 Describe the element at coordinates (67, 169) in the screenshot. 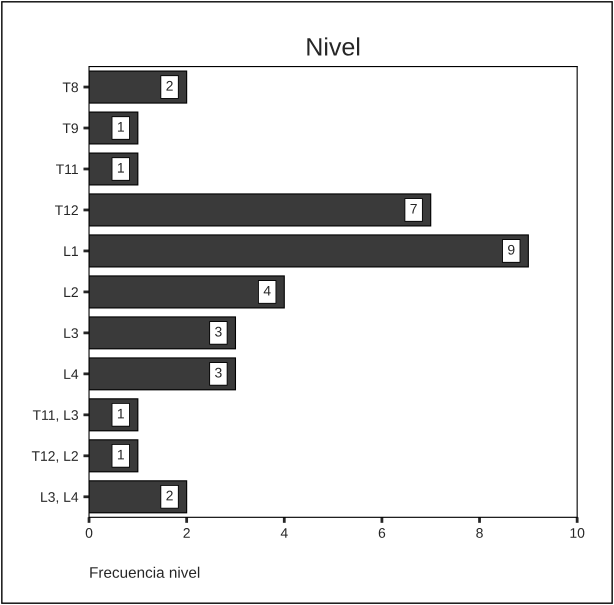

I see `y-tick-label: T11` at that location.